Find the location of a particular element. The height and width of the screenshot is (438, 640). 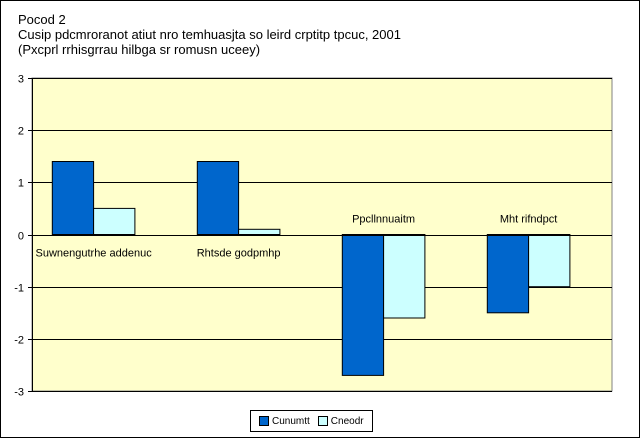

y-tick-label: 1 is located at coordinates (21, 184).